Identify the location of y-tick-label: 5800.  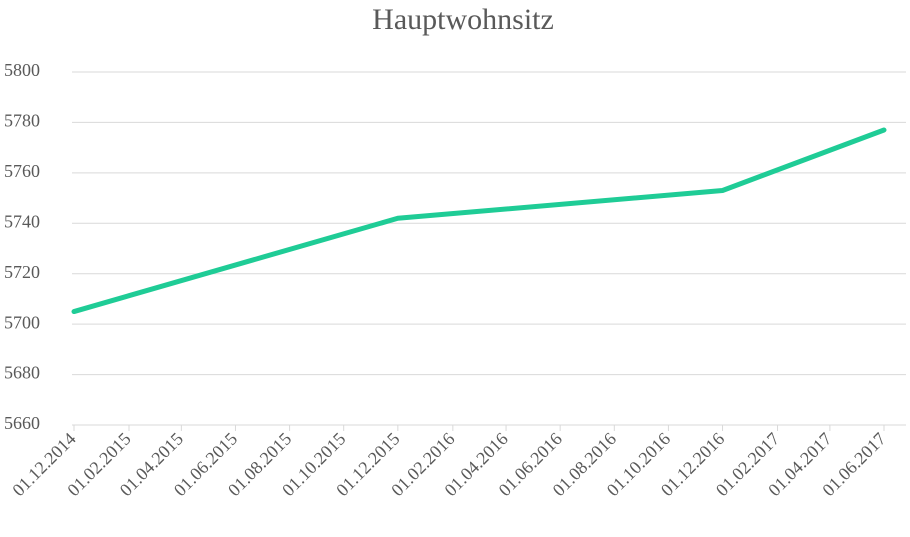
(22, 70).